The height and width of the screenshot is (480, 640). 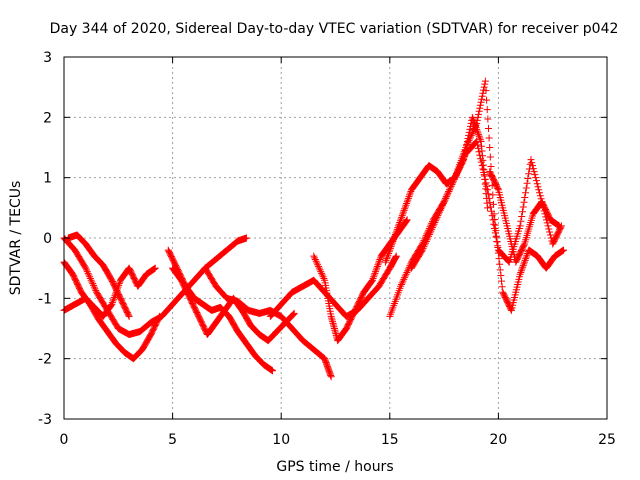 I want to click on x-tick-labels: 0 5 10 15 20 25, so click(x=338, y=440).